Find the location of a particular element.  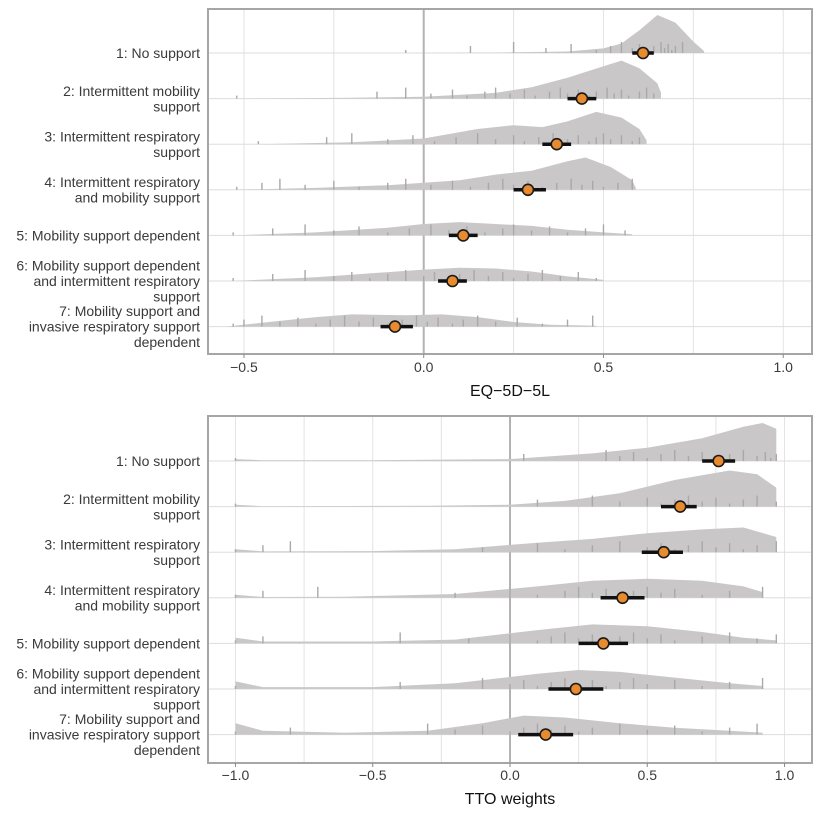

panel-1-x-tick-label: 0.5 is located at coordinates (604, 367).